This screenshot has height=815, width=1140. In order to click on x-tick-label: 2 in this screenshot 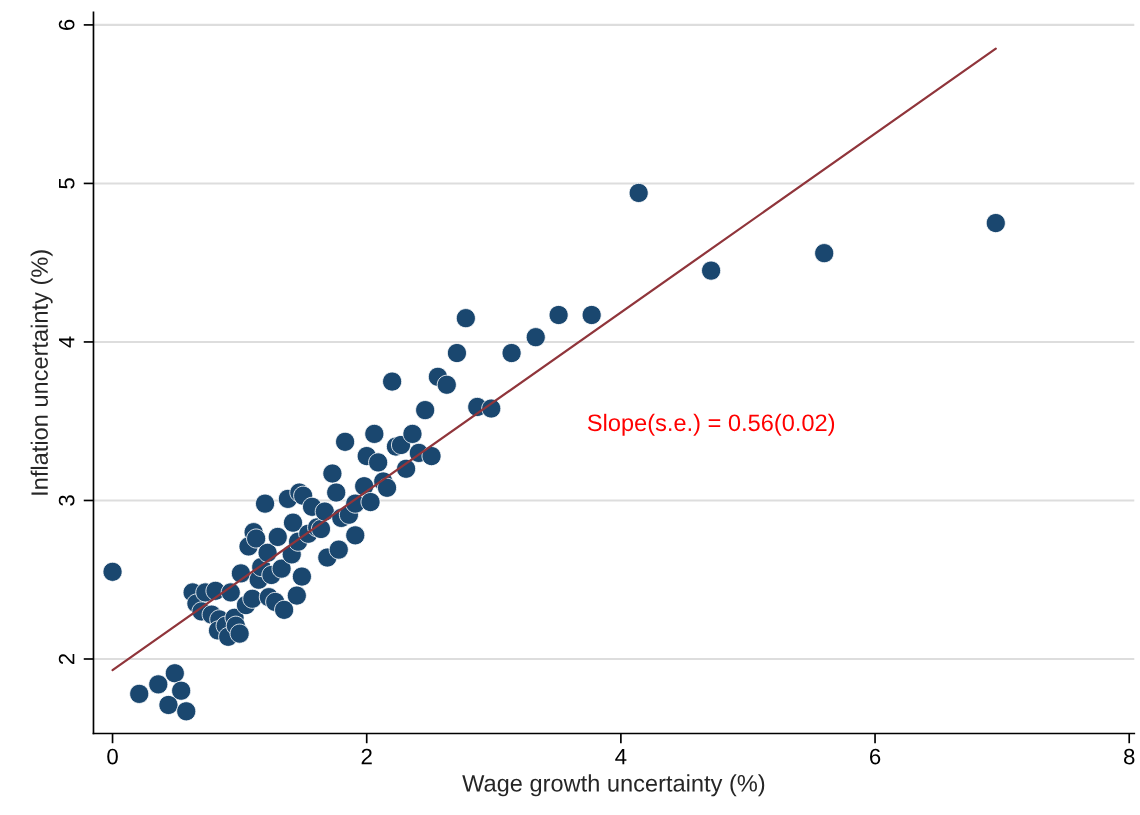, I will do `click(366, 756)`.